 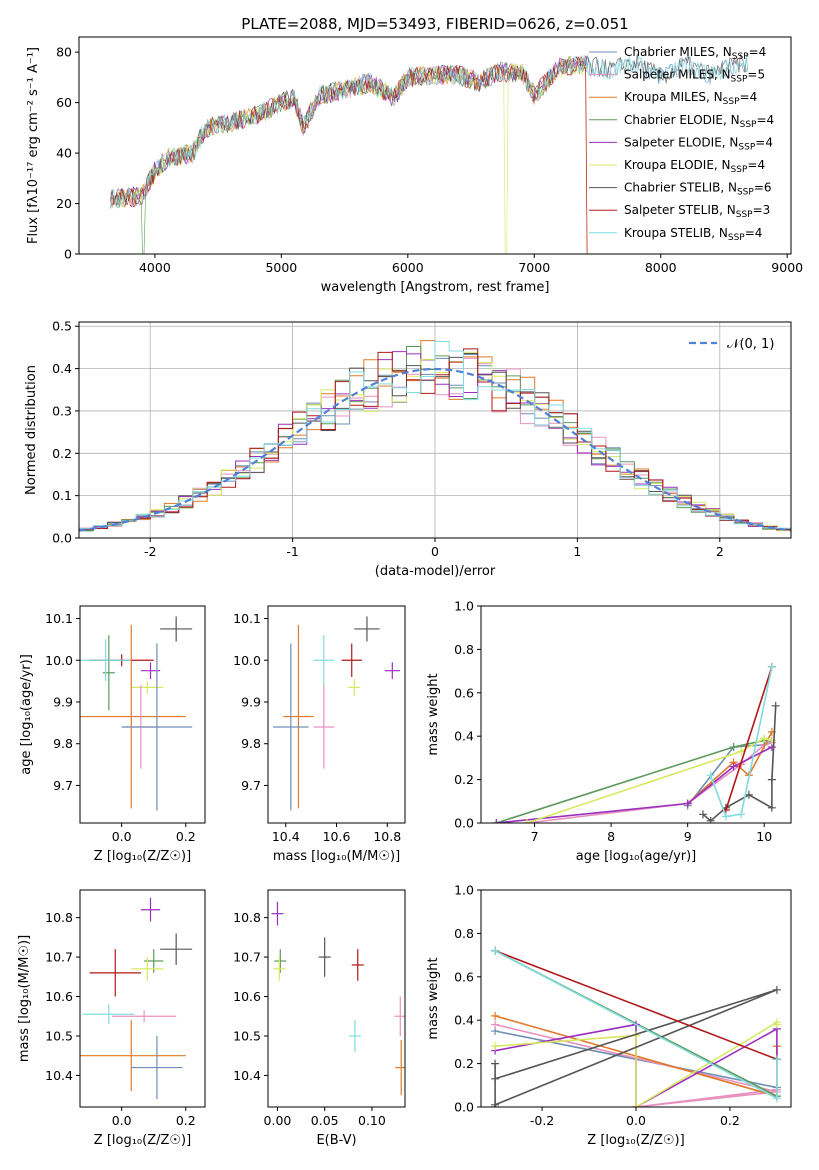 What do you see at coordinates (661, 267) in the screenshot?
I see `x-tick-label: 8000` at bounding box center [661, 267].